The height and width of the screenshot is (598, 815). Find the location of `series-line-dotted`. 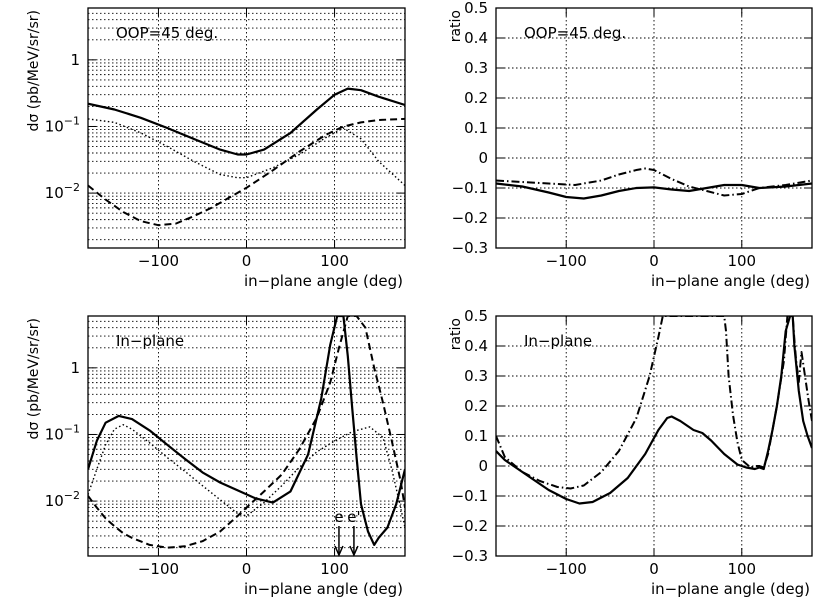

series-line-dotted is located at coordinates (246, 152).